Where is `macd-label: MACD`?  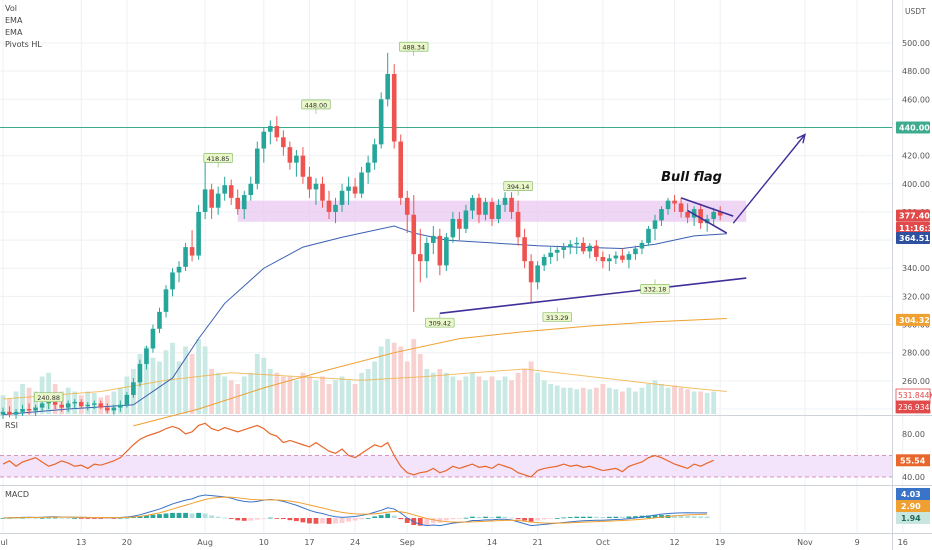
macd-label: MACD is located at coordinates (17, 494).